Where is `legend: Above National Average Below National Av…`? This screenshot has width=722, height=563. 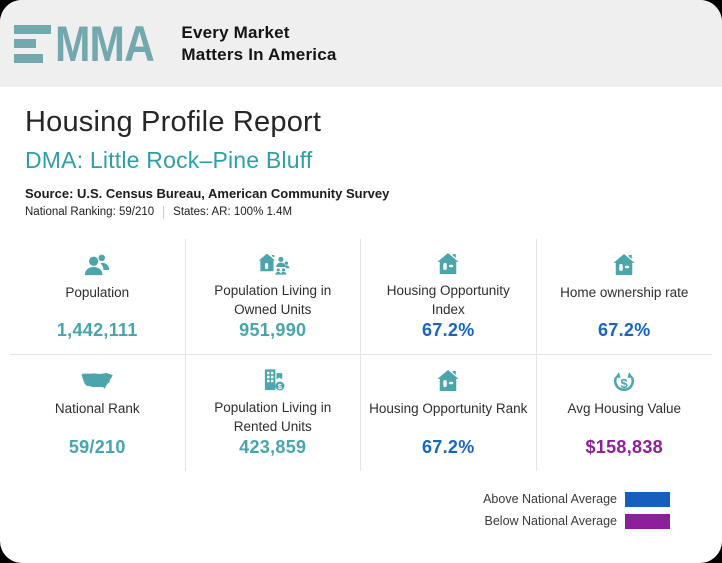 legend: Above National Average Below National Av… is located at coordinates (335, 510).